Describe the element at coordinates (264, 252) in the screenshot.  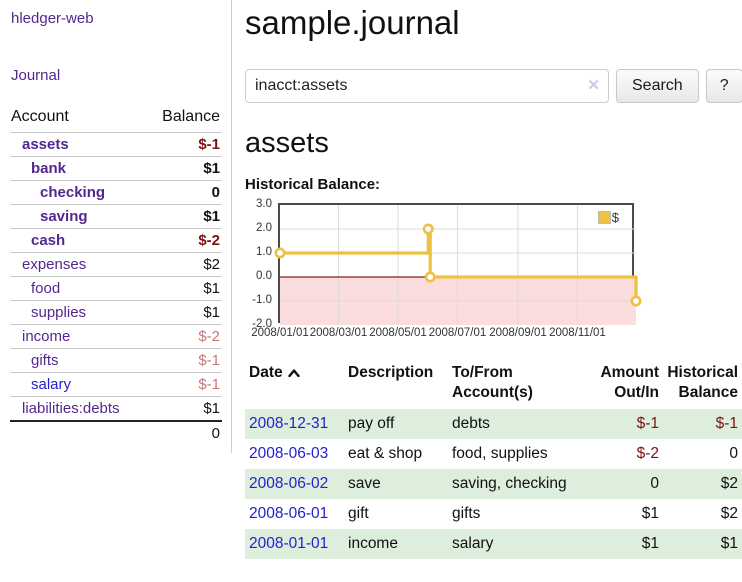
I see `y-tick-label: 1.0` at that location.